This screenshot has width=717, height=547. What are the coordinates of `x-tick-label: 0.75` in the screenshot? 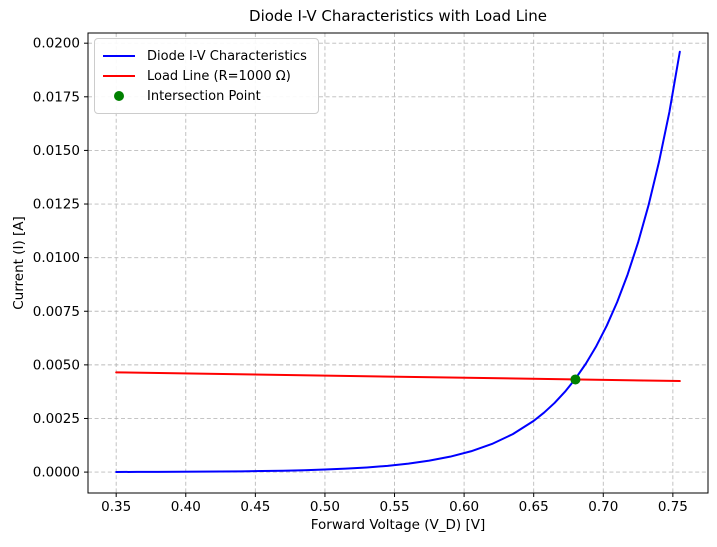 It's located at (673, 507).